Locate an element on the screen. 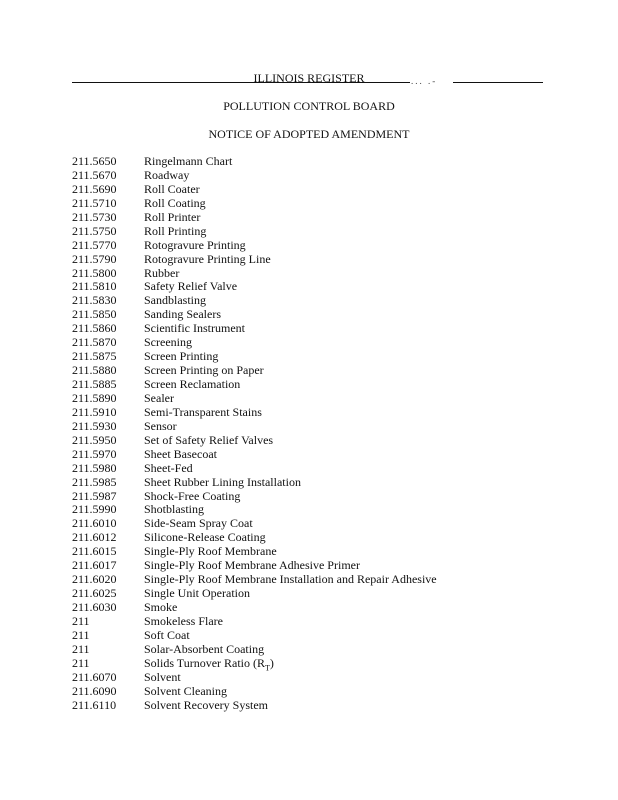 This screenshot has width=618, height=800. term: Sanding Sealers is located at coordinates (182, 314).